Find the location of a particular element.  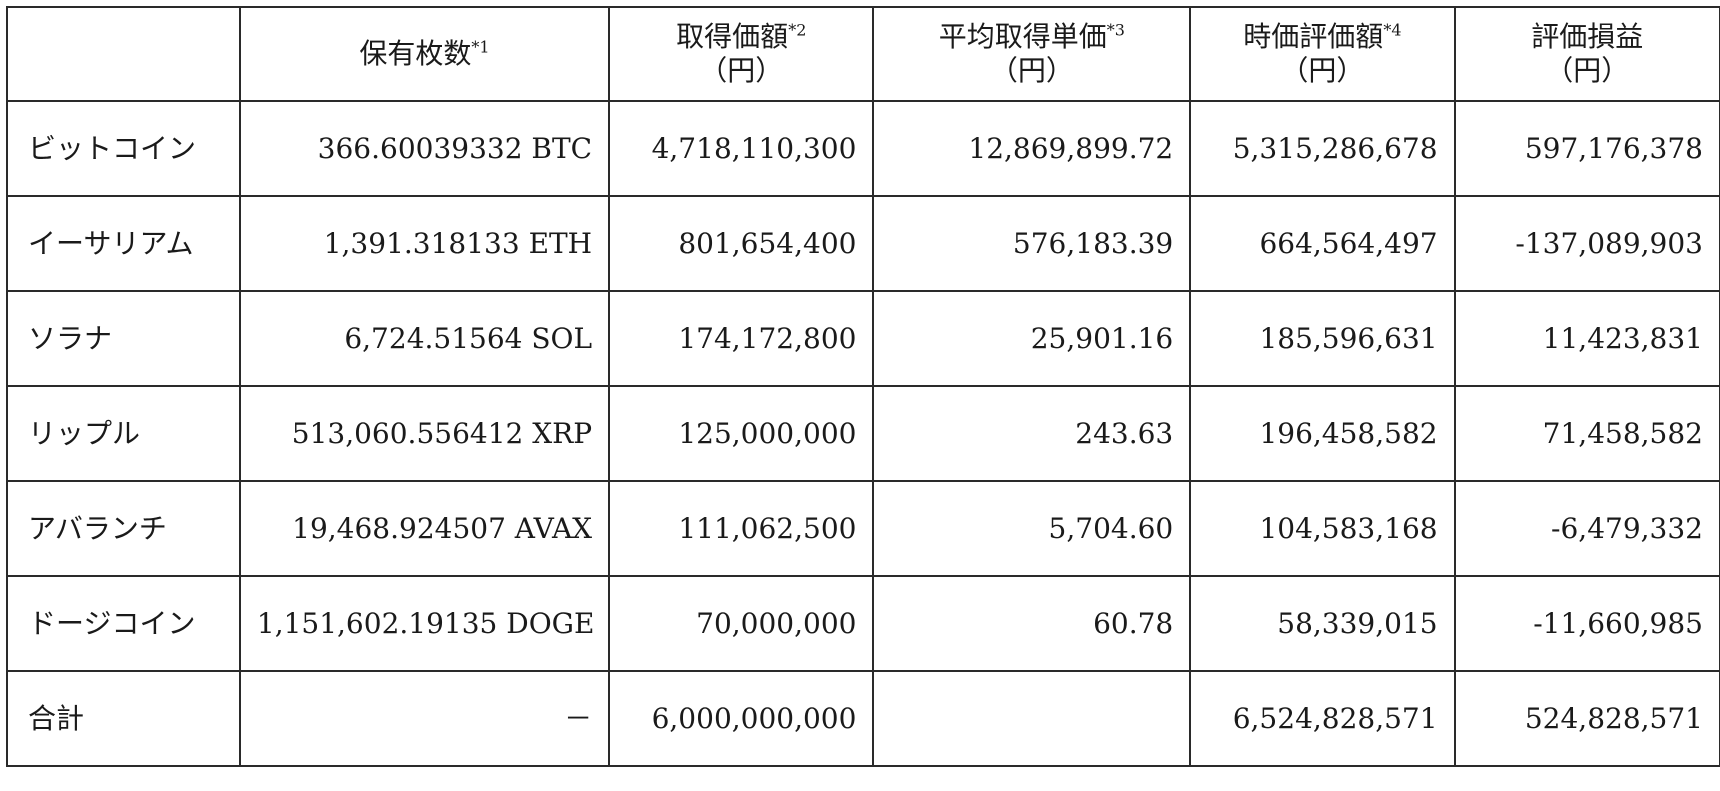

asset-name: リップル is located at coordinates (123, 433).